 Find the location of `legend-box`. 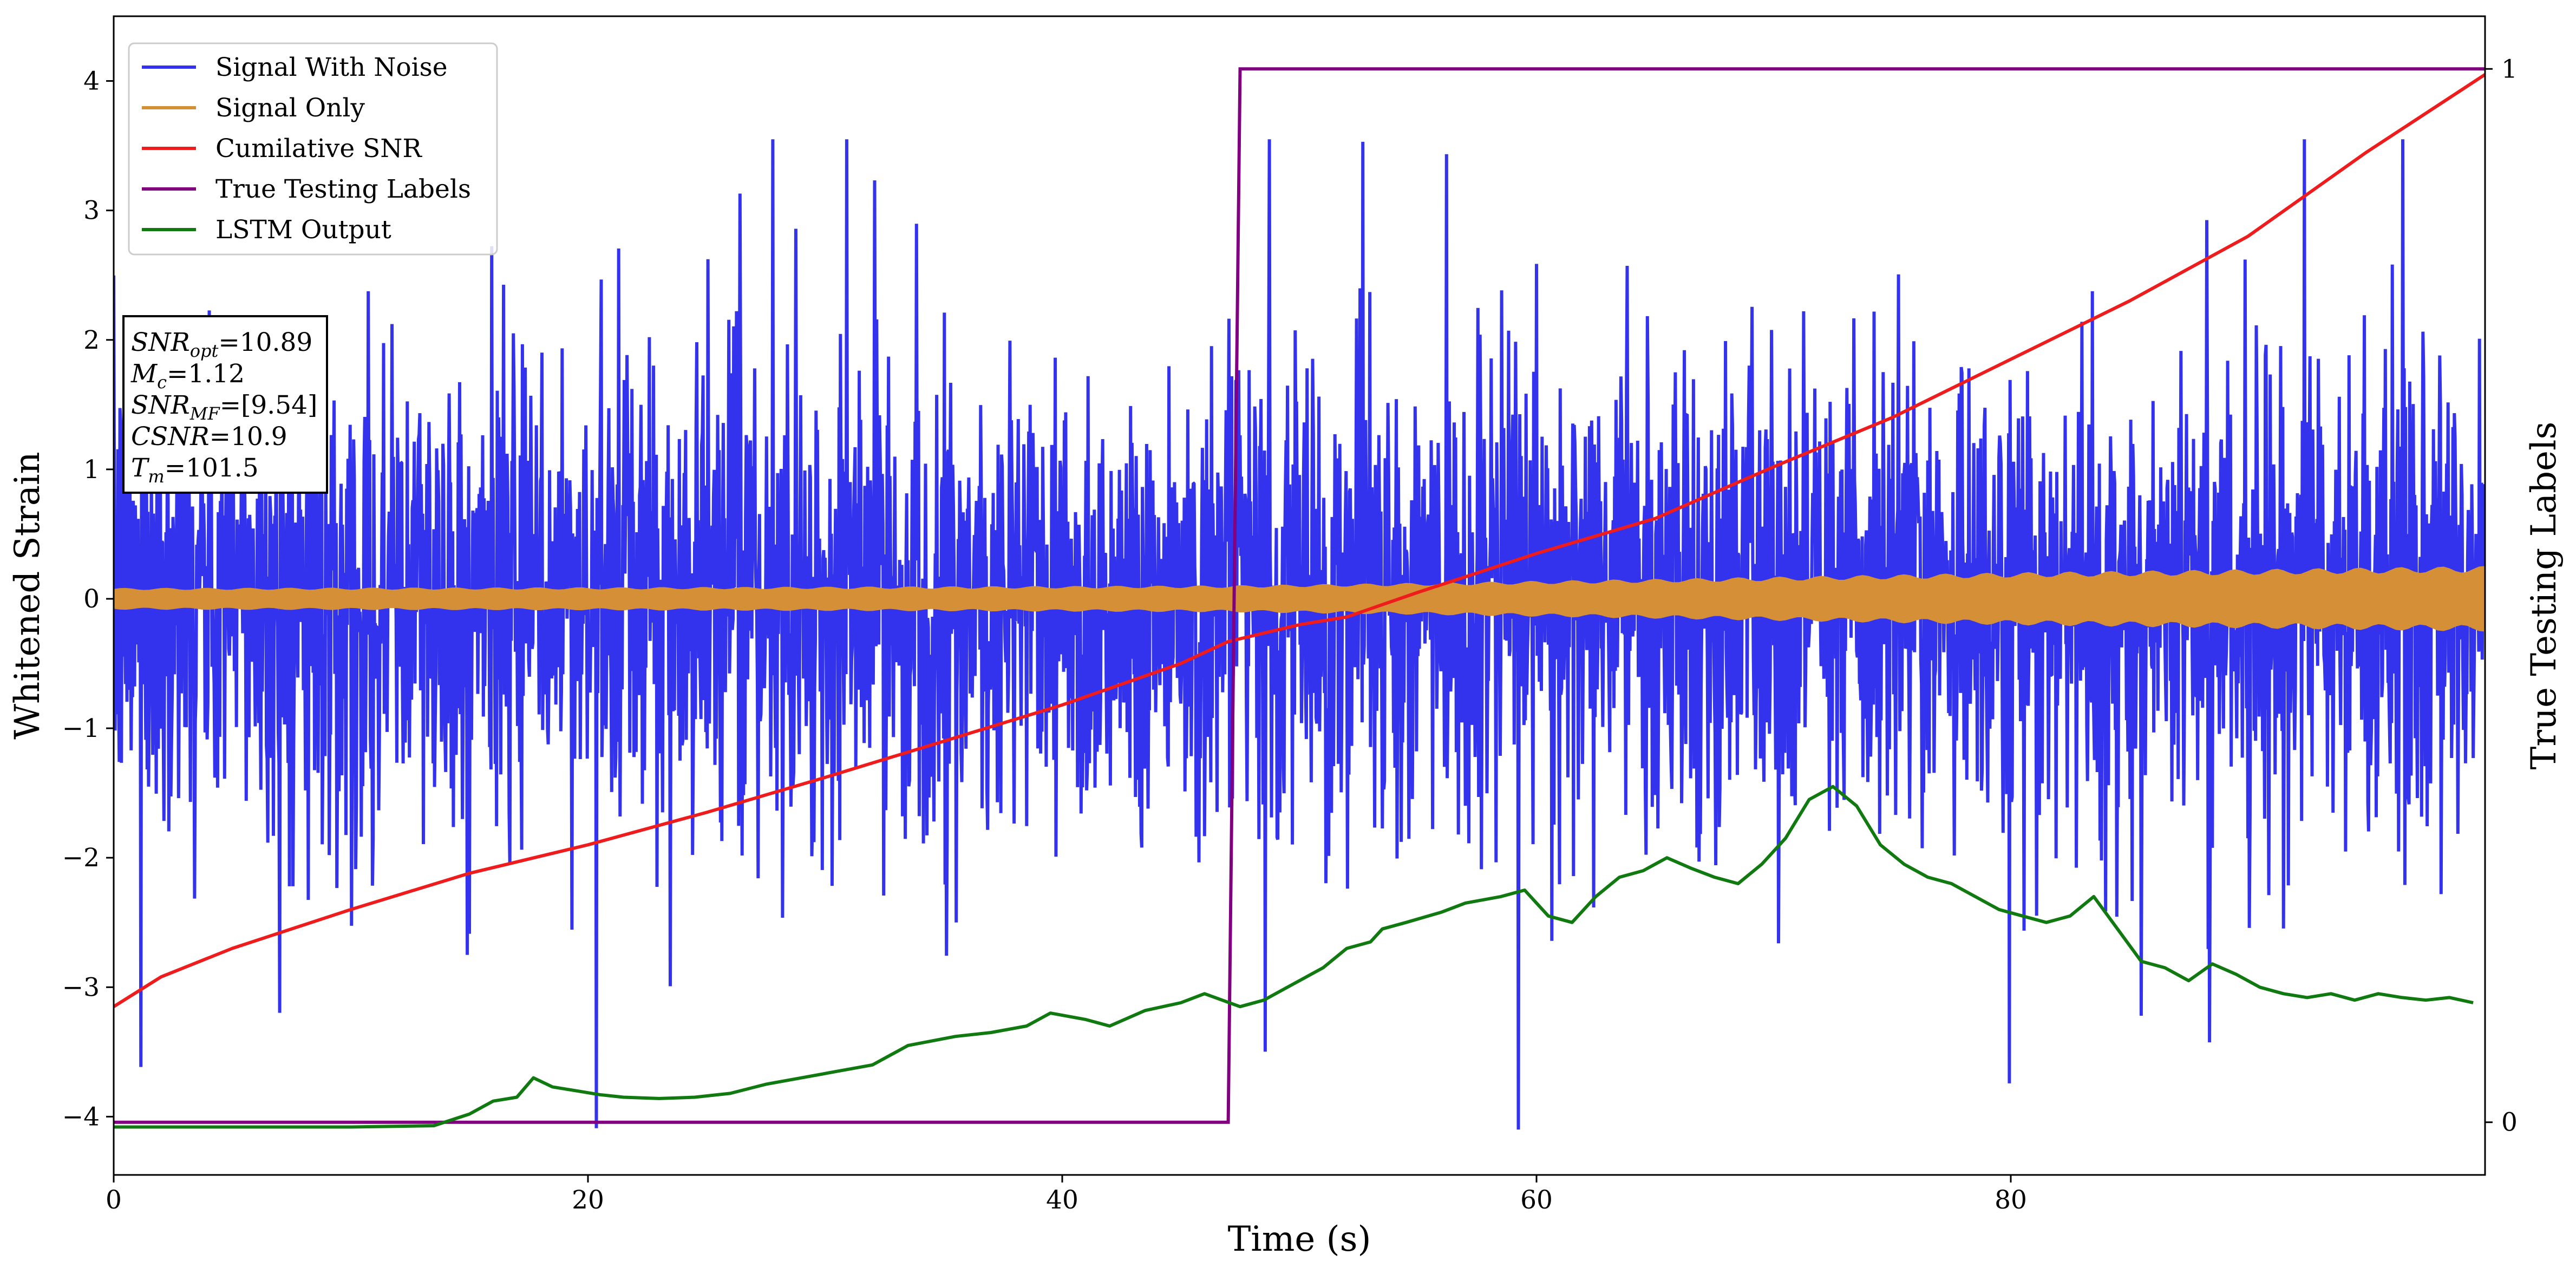

legend-box is located at coordinates (313, 149).